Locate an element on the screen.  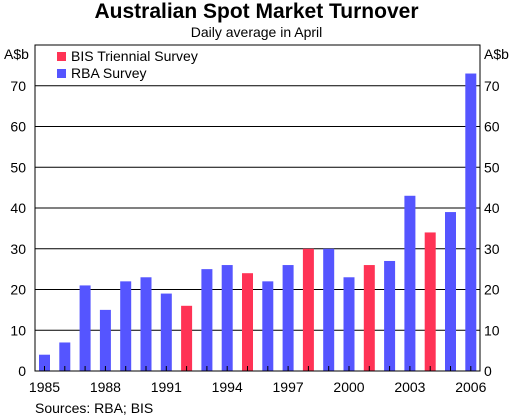
bar-1996 is located at coordinates (268, 326).